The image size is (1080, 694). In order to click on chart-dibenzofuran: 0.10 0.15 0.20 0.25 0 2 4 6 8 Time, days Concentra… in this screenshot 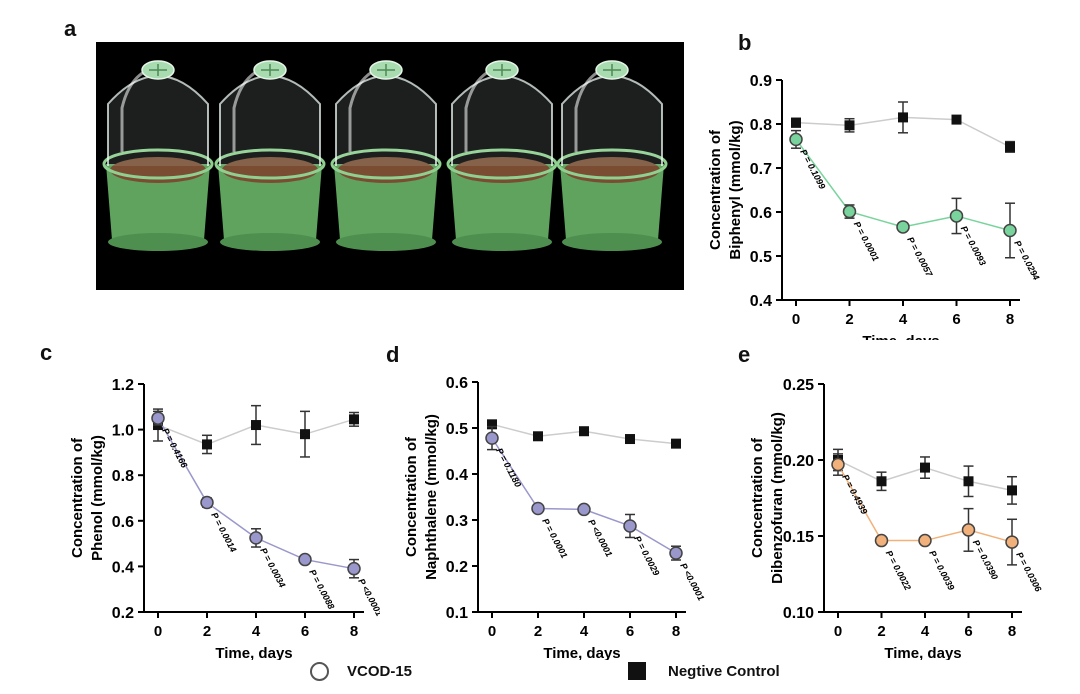, I will do `click(896, 518)`.